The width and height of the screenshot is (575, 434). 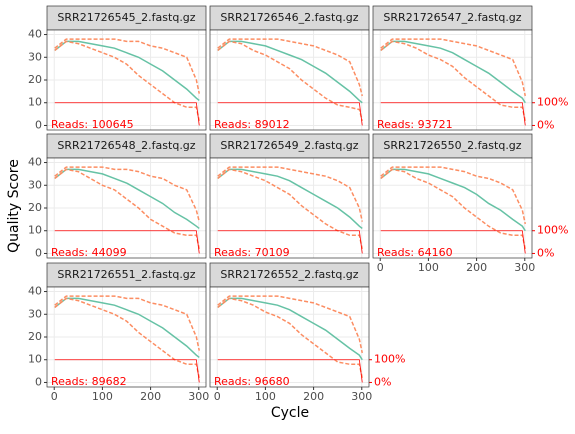 What do you see at coordinates (92, 124) in the screenshot?
I see `annotation: Reads: 100645` at bounding box center [92, 124].